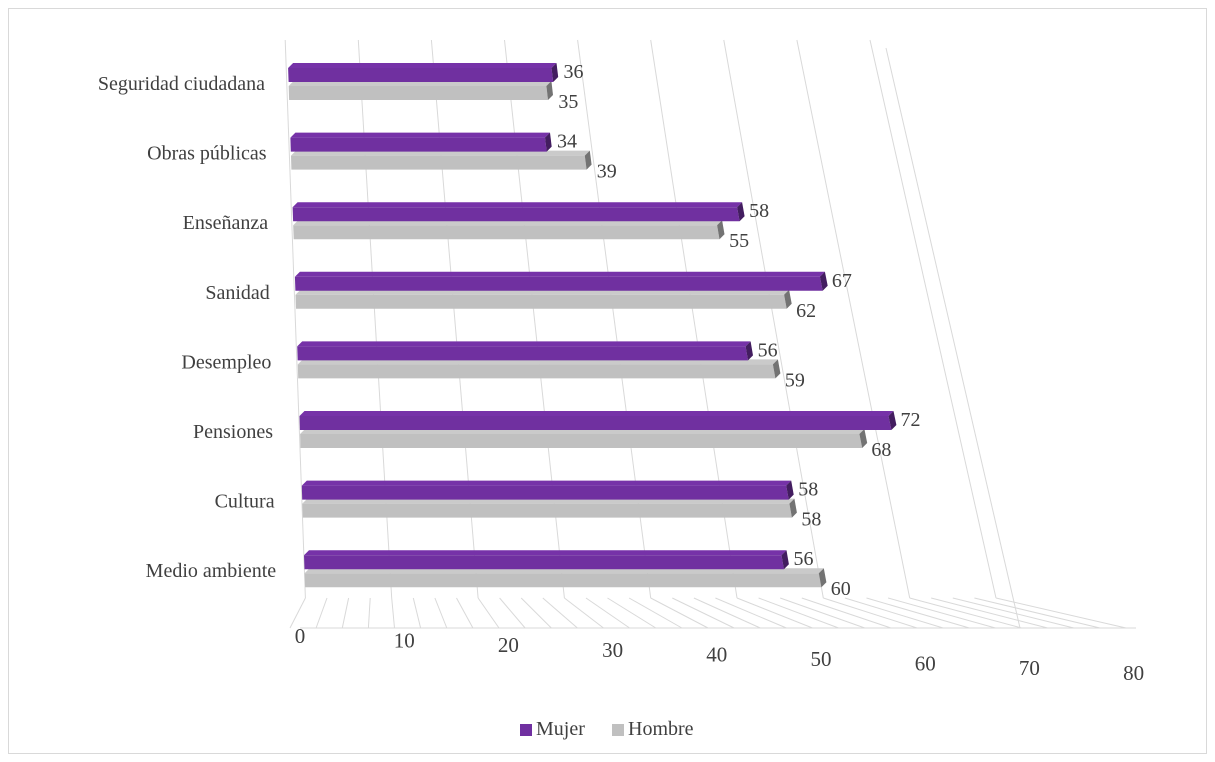 Image resolution: width=1215 pixels, height=762 pixels. What do you see at coordinates (245, 502) in the screenshot?
I see `category-label: Cultura` at bounding box center [245, 502].